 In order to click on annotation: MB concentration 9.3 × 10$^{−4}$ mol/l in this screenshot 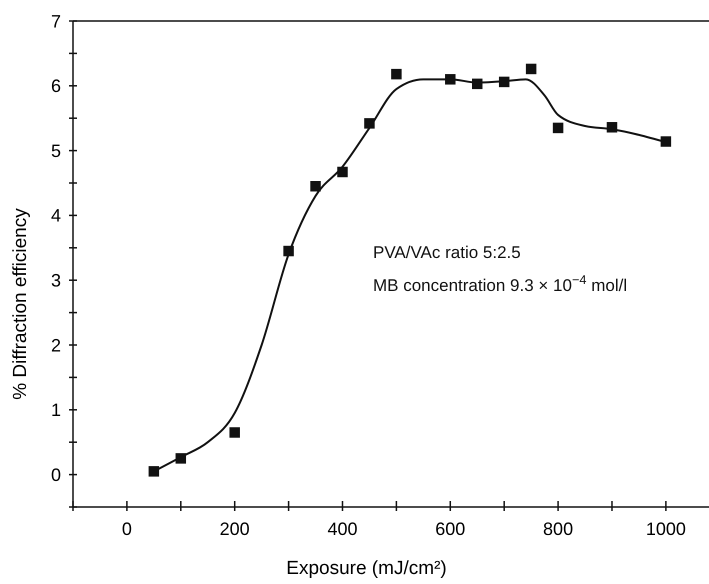, I will do `click(500, 283)`.